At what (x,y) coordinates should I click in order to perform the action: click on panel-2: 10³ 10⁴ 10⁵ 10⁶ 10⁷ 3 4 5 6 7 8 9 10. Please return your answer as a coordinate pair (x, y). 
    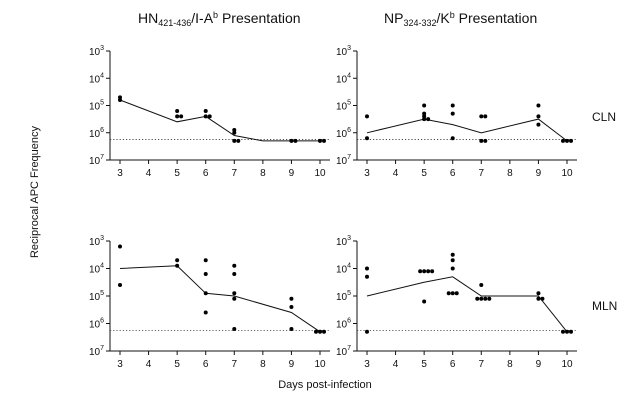
    Looking at the image, I should click on (209, 302).